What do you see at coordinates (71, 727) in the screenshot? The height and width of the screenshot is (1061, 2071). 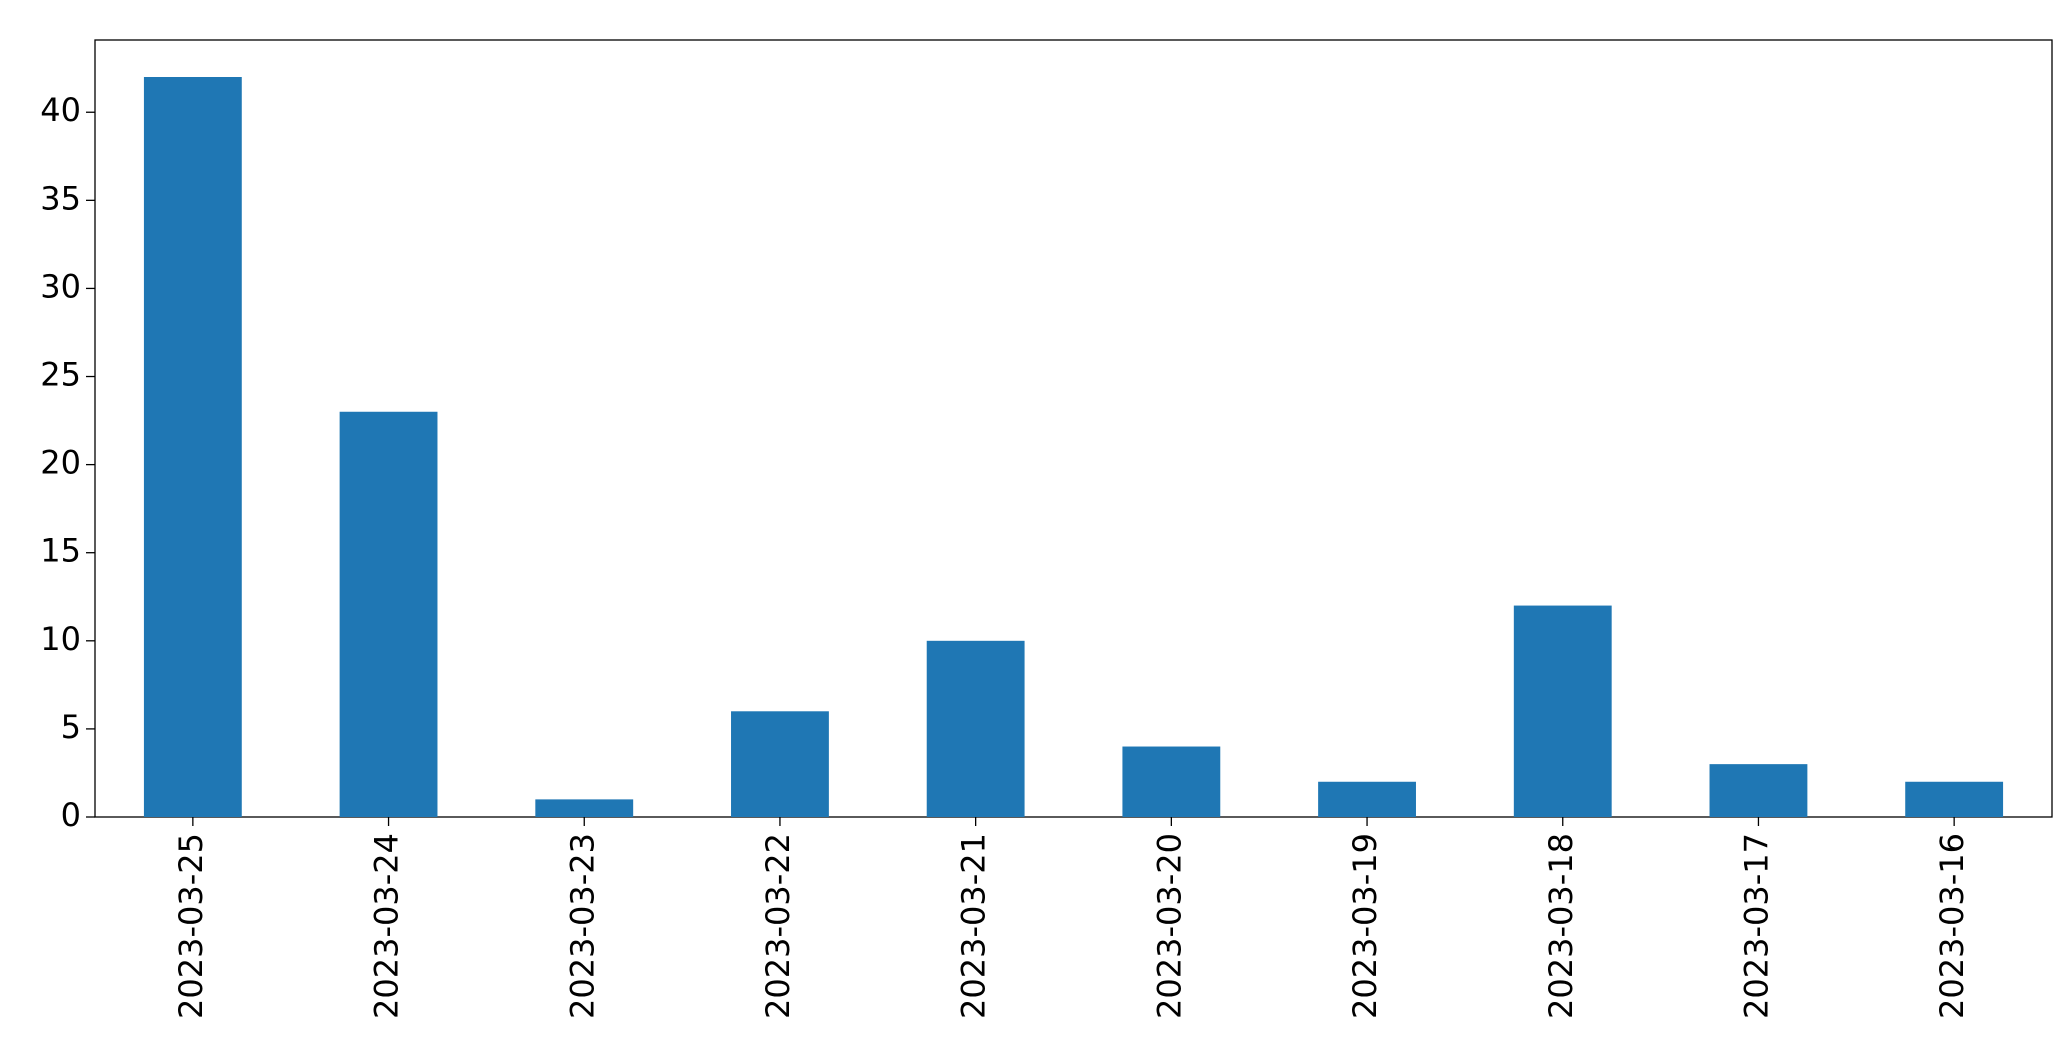 I see `y-tick-label: 5` at bounding box center [71, 727].